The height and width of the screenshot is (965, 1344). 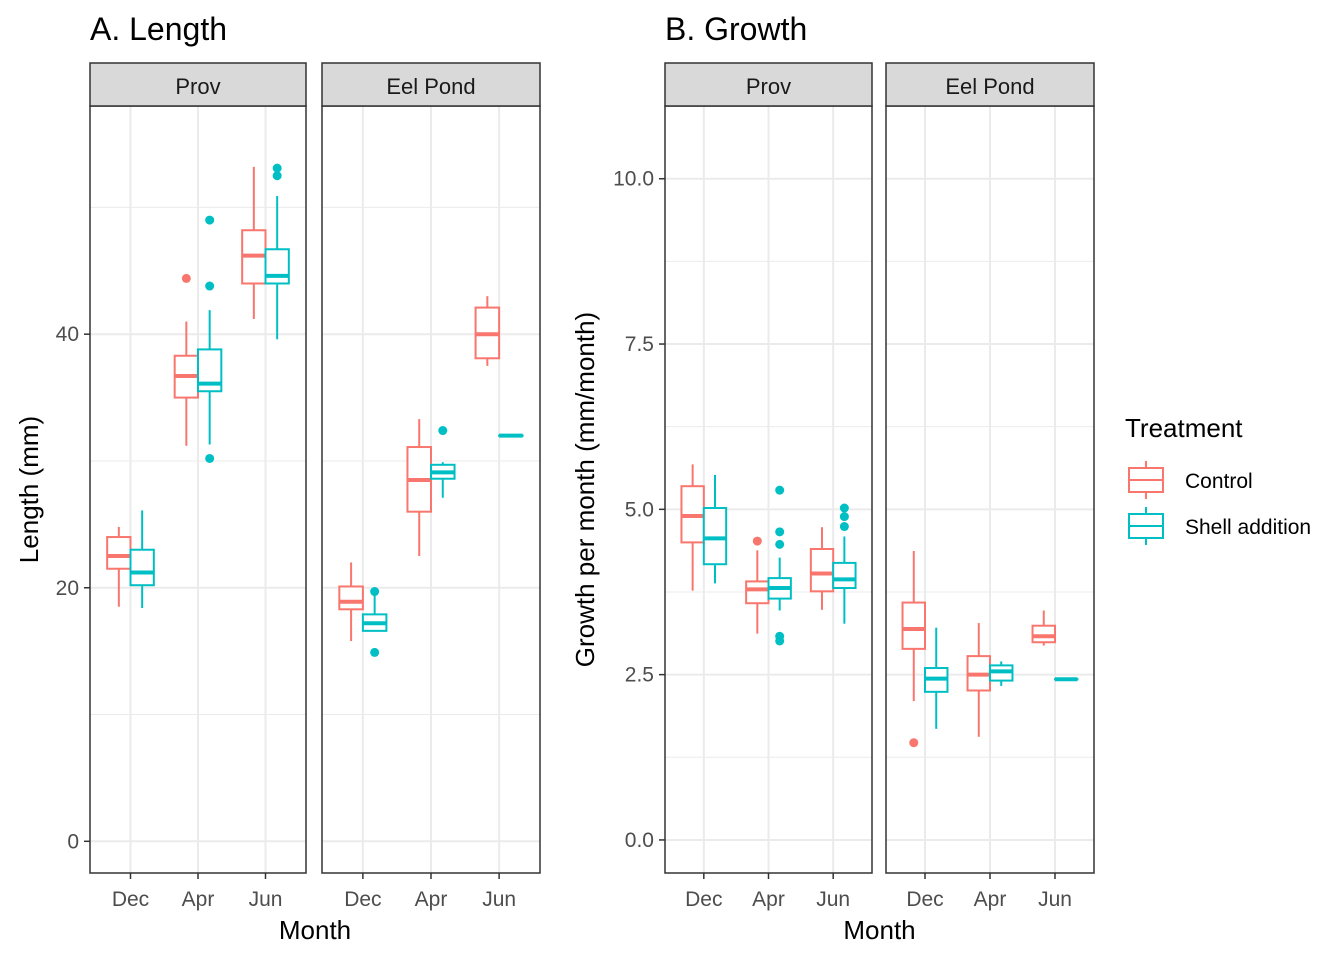 I want to click on y-tick-label: 0, so click(x=73, y=841).